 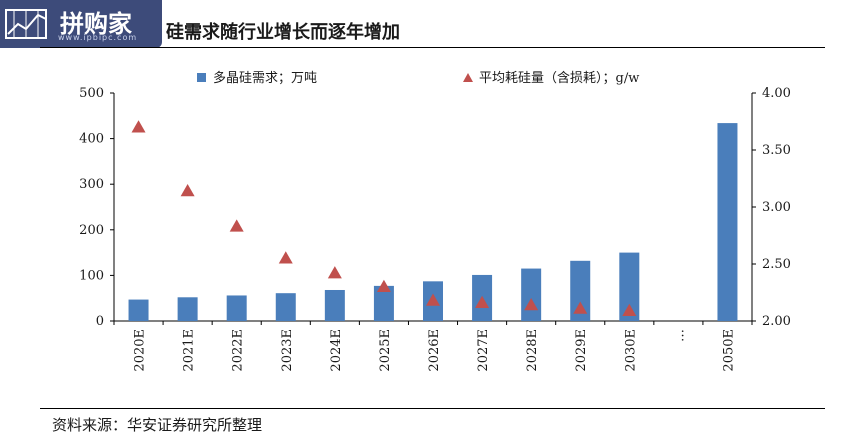 What do you see at coordinates (336, 350) in the screenshot?
I see `x-tick-label: 2024E` at bounding box center [336, 350].